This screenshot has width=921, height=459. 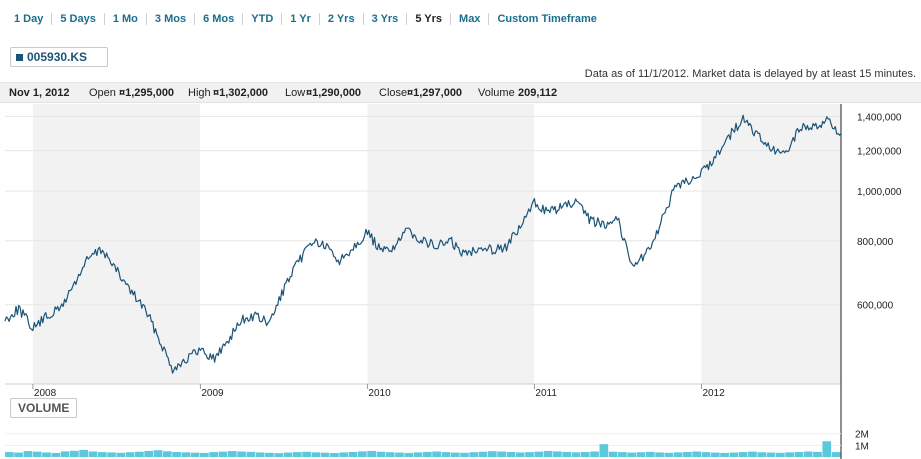 What do you see at coordinates (393, 93) in the screenshot?
I see `close-label: Close` at bounding box center [393, 93].